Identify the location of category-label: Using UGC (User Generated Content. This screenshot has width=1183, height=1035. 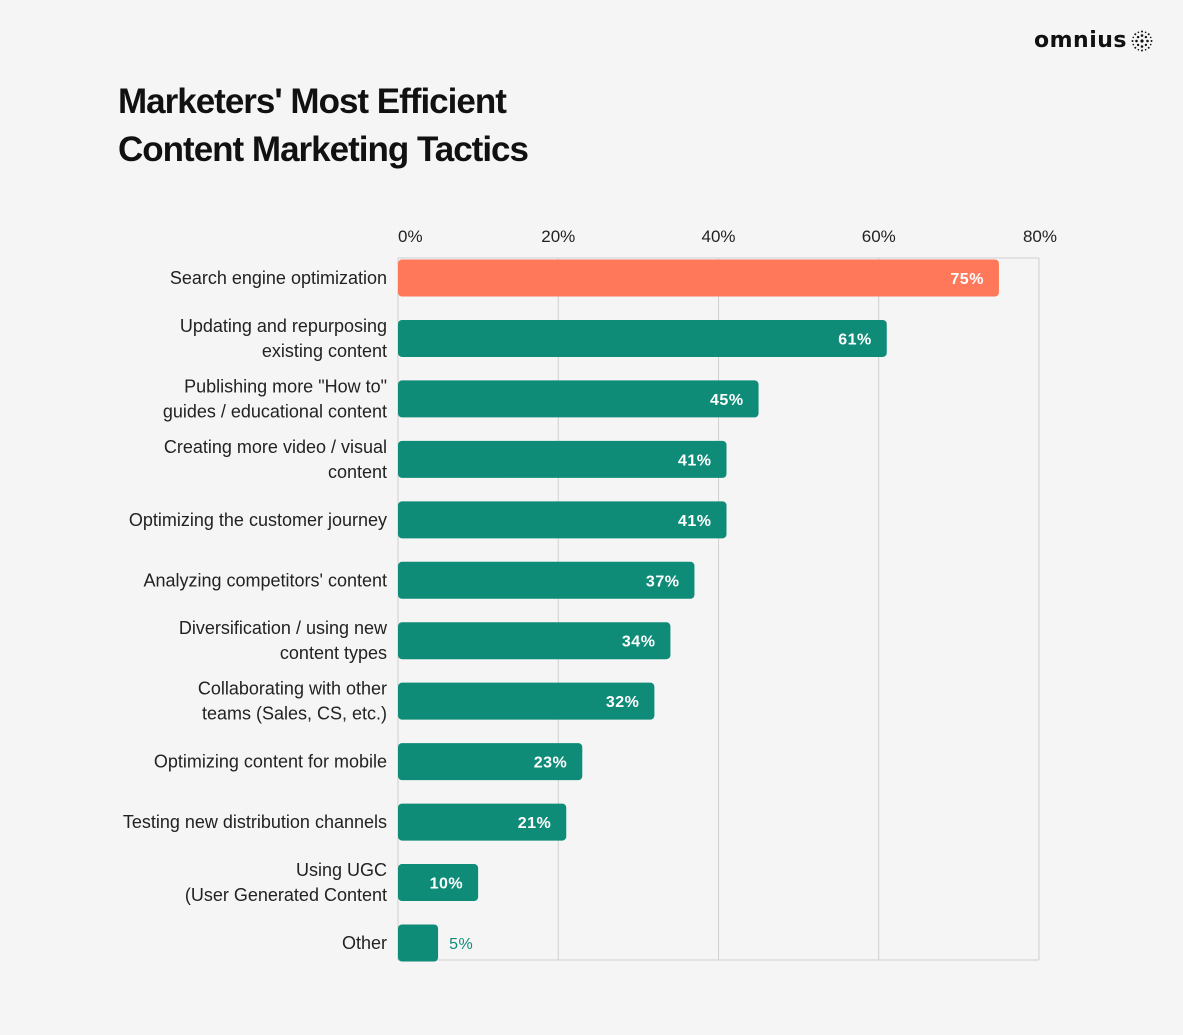
(286, 882).